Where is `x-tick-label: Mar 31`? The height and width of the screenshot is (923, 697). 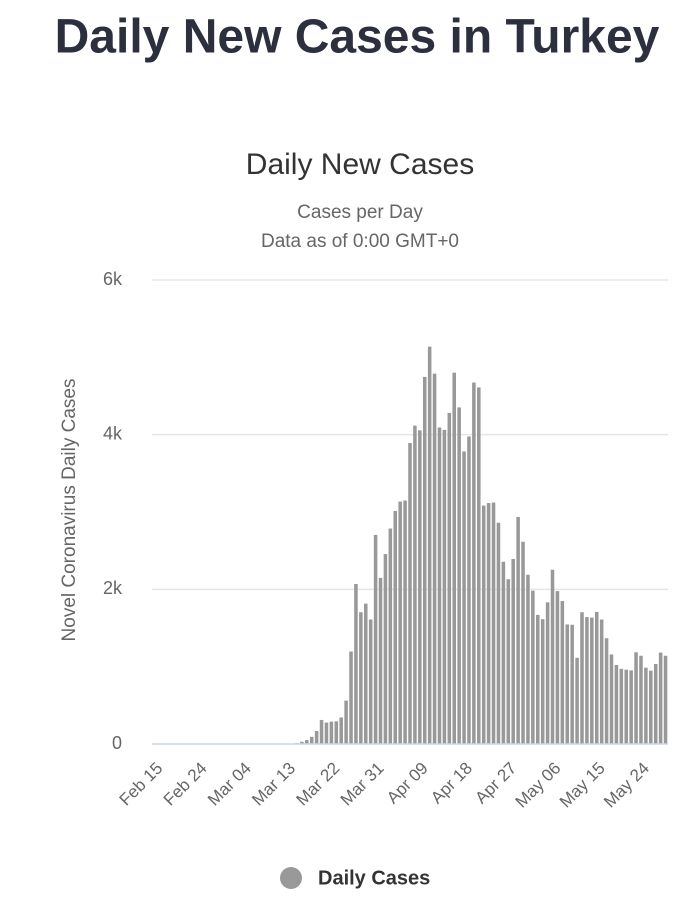
x-tick-label: Mar 31 is located at coordinates (362, 784).